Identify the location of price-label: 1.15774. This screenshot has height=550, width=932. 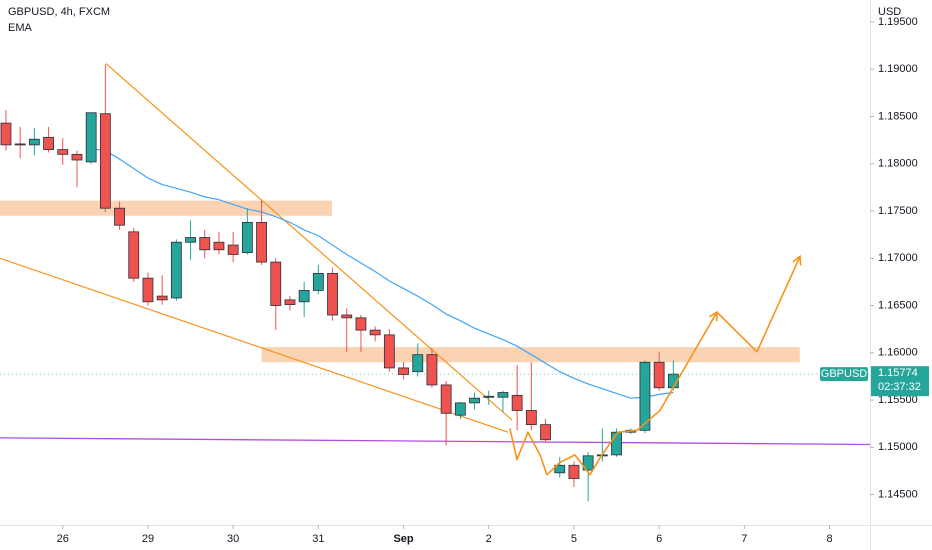
(898, 373).